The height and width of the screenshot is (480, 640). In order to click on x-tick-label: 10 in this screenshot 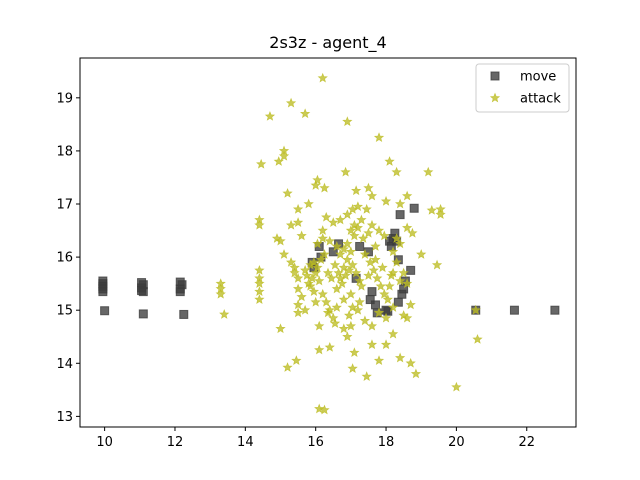, I will do `click(104, 442)`.